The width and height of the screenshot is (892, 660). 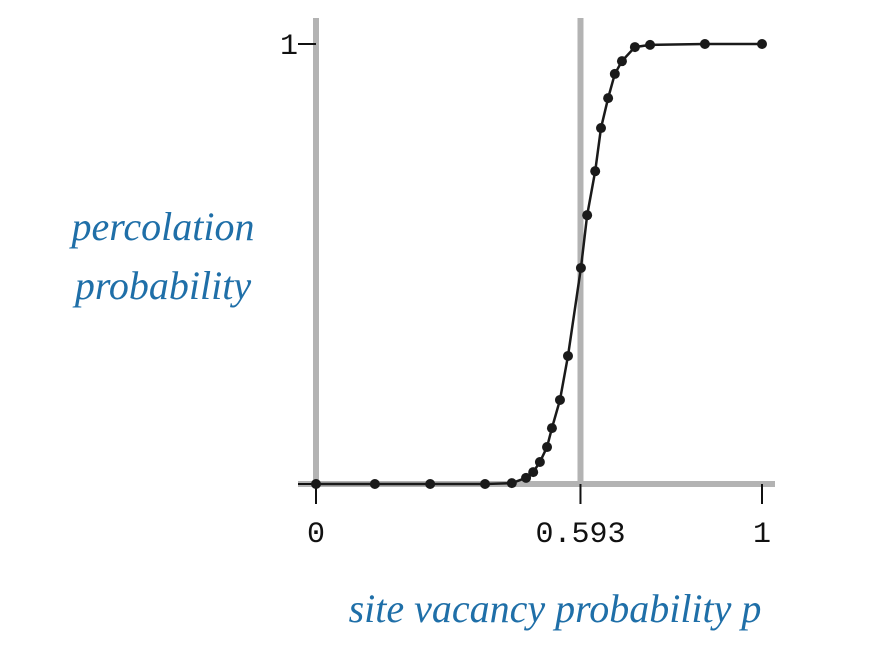 What do you see at coordinates (162, 226) in the screenshot?
I see `y-axis-label: percolation` at bounding box center [162, 226].